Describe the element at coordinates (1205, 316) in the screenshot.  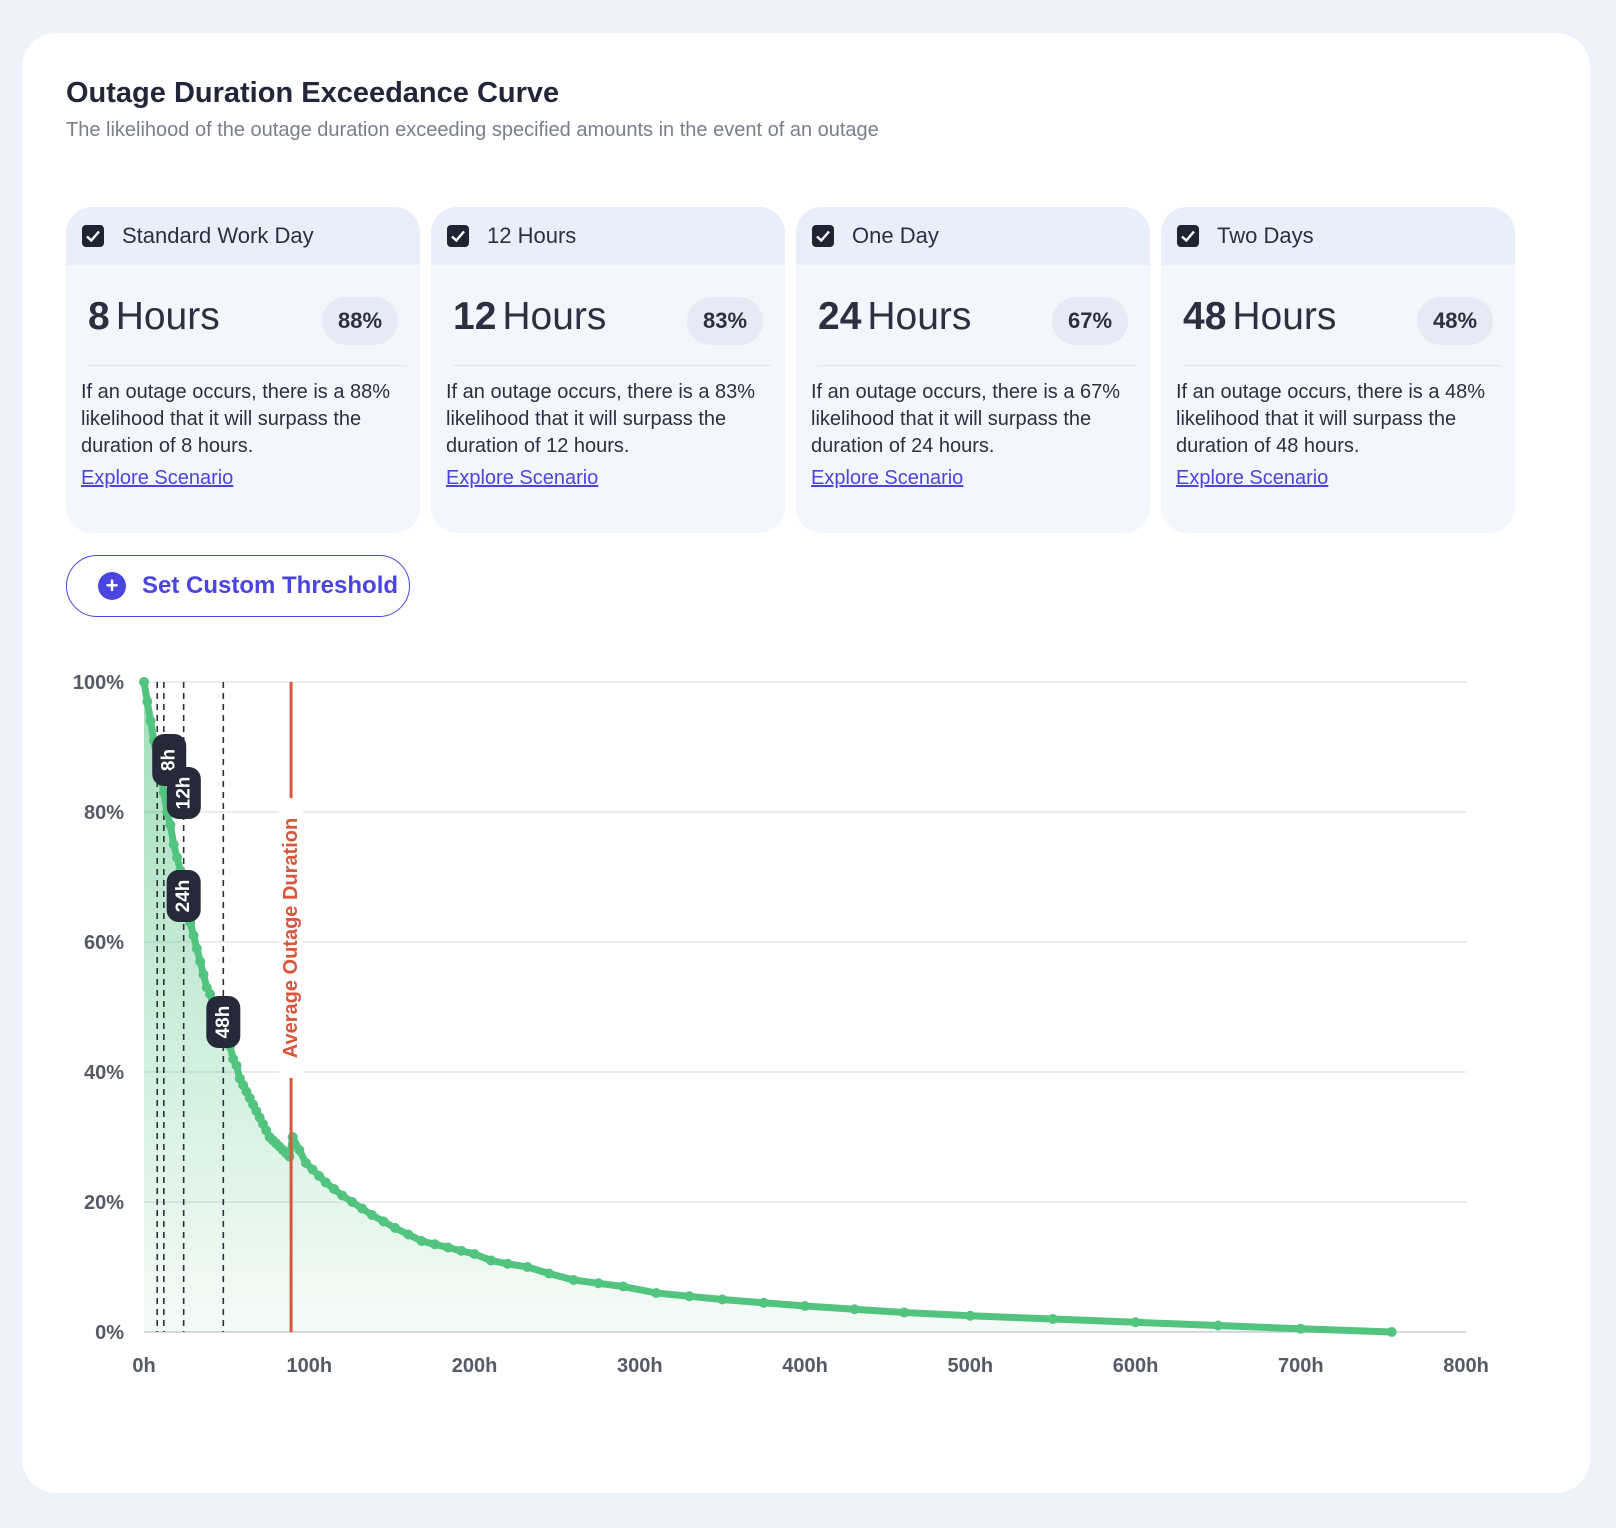
I see `tile-duration-number: 48` at that location.